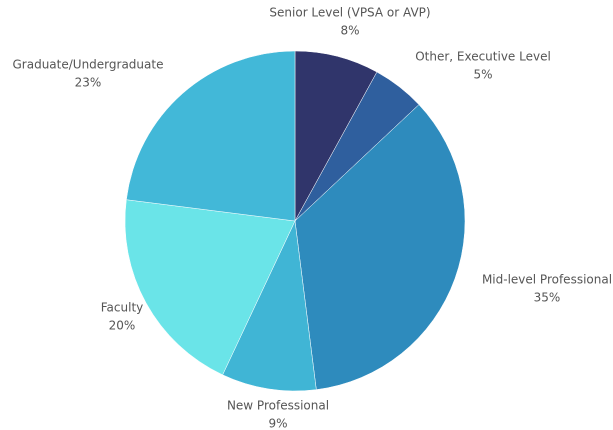 The height and width of the screenshot is (430, 613). I want to click on slice-value-label: 23%, so click(88, 83).